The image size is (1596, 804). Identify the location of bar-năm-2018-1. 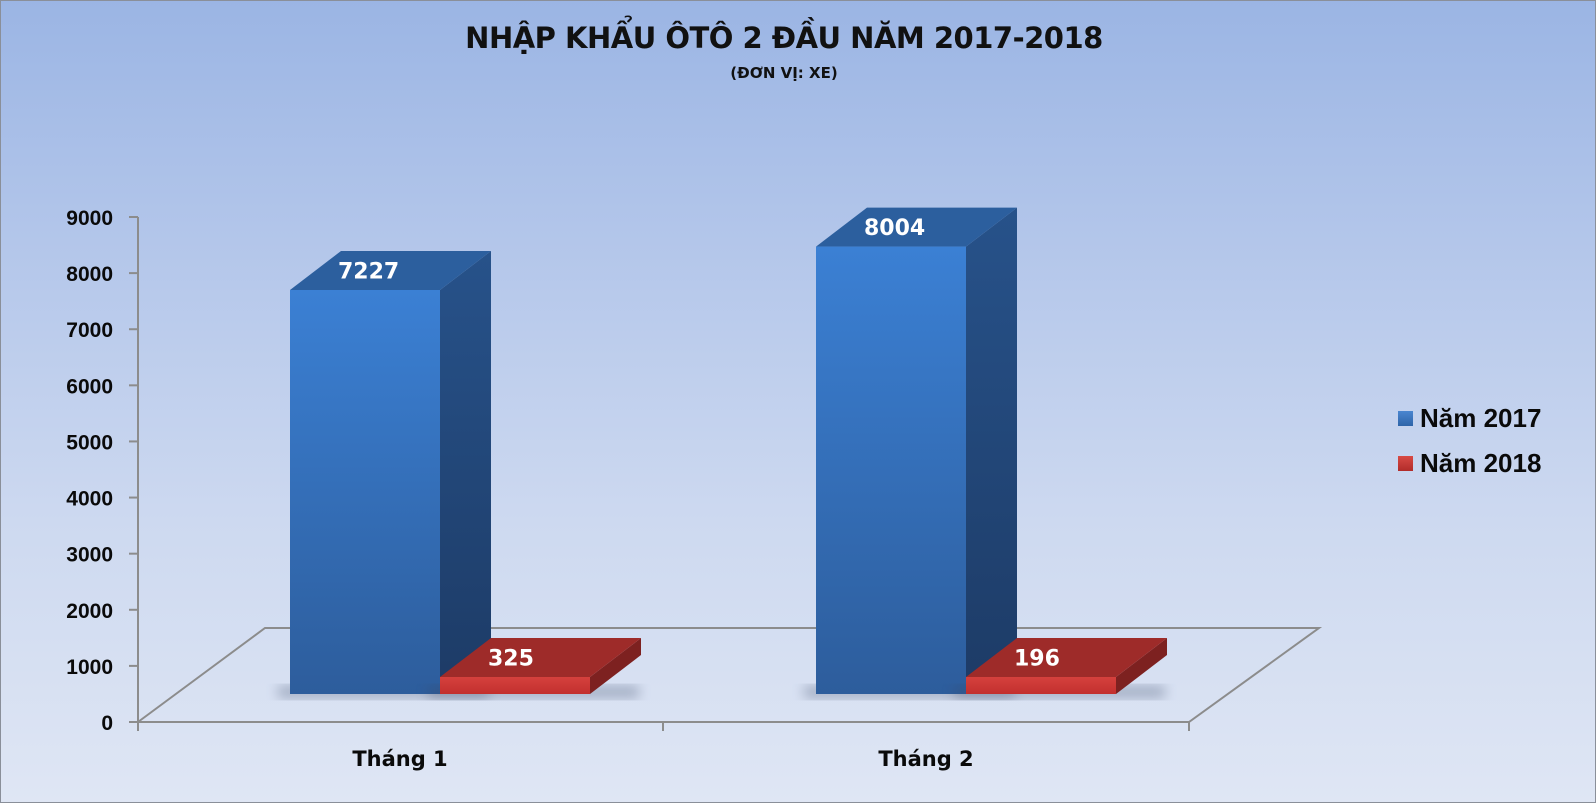
(534, 668).